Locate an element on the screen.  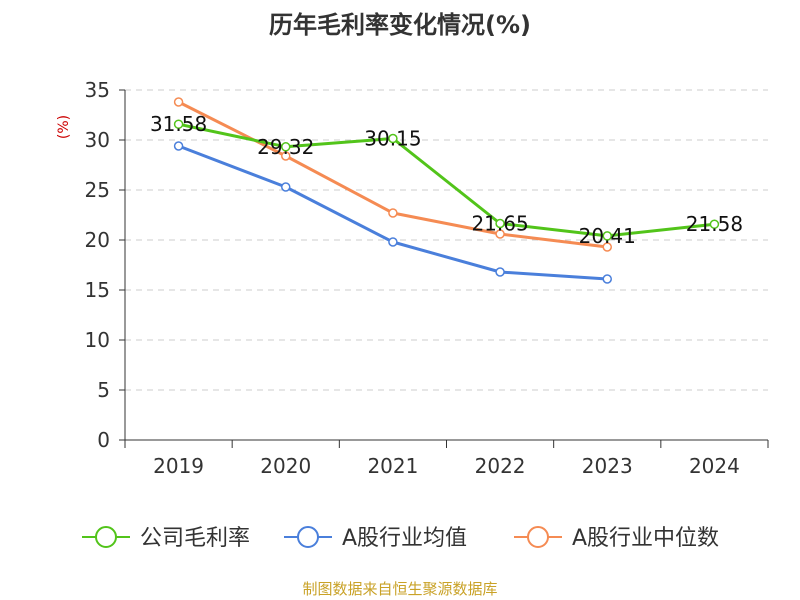
y-tick-label: 35 is located at coordinates (97, 90).